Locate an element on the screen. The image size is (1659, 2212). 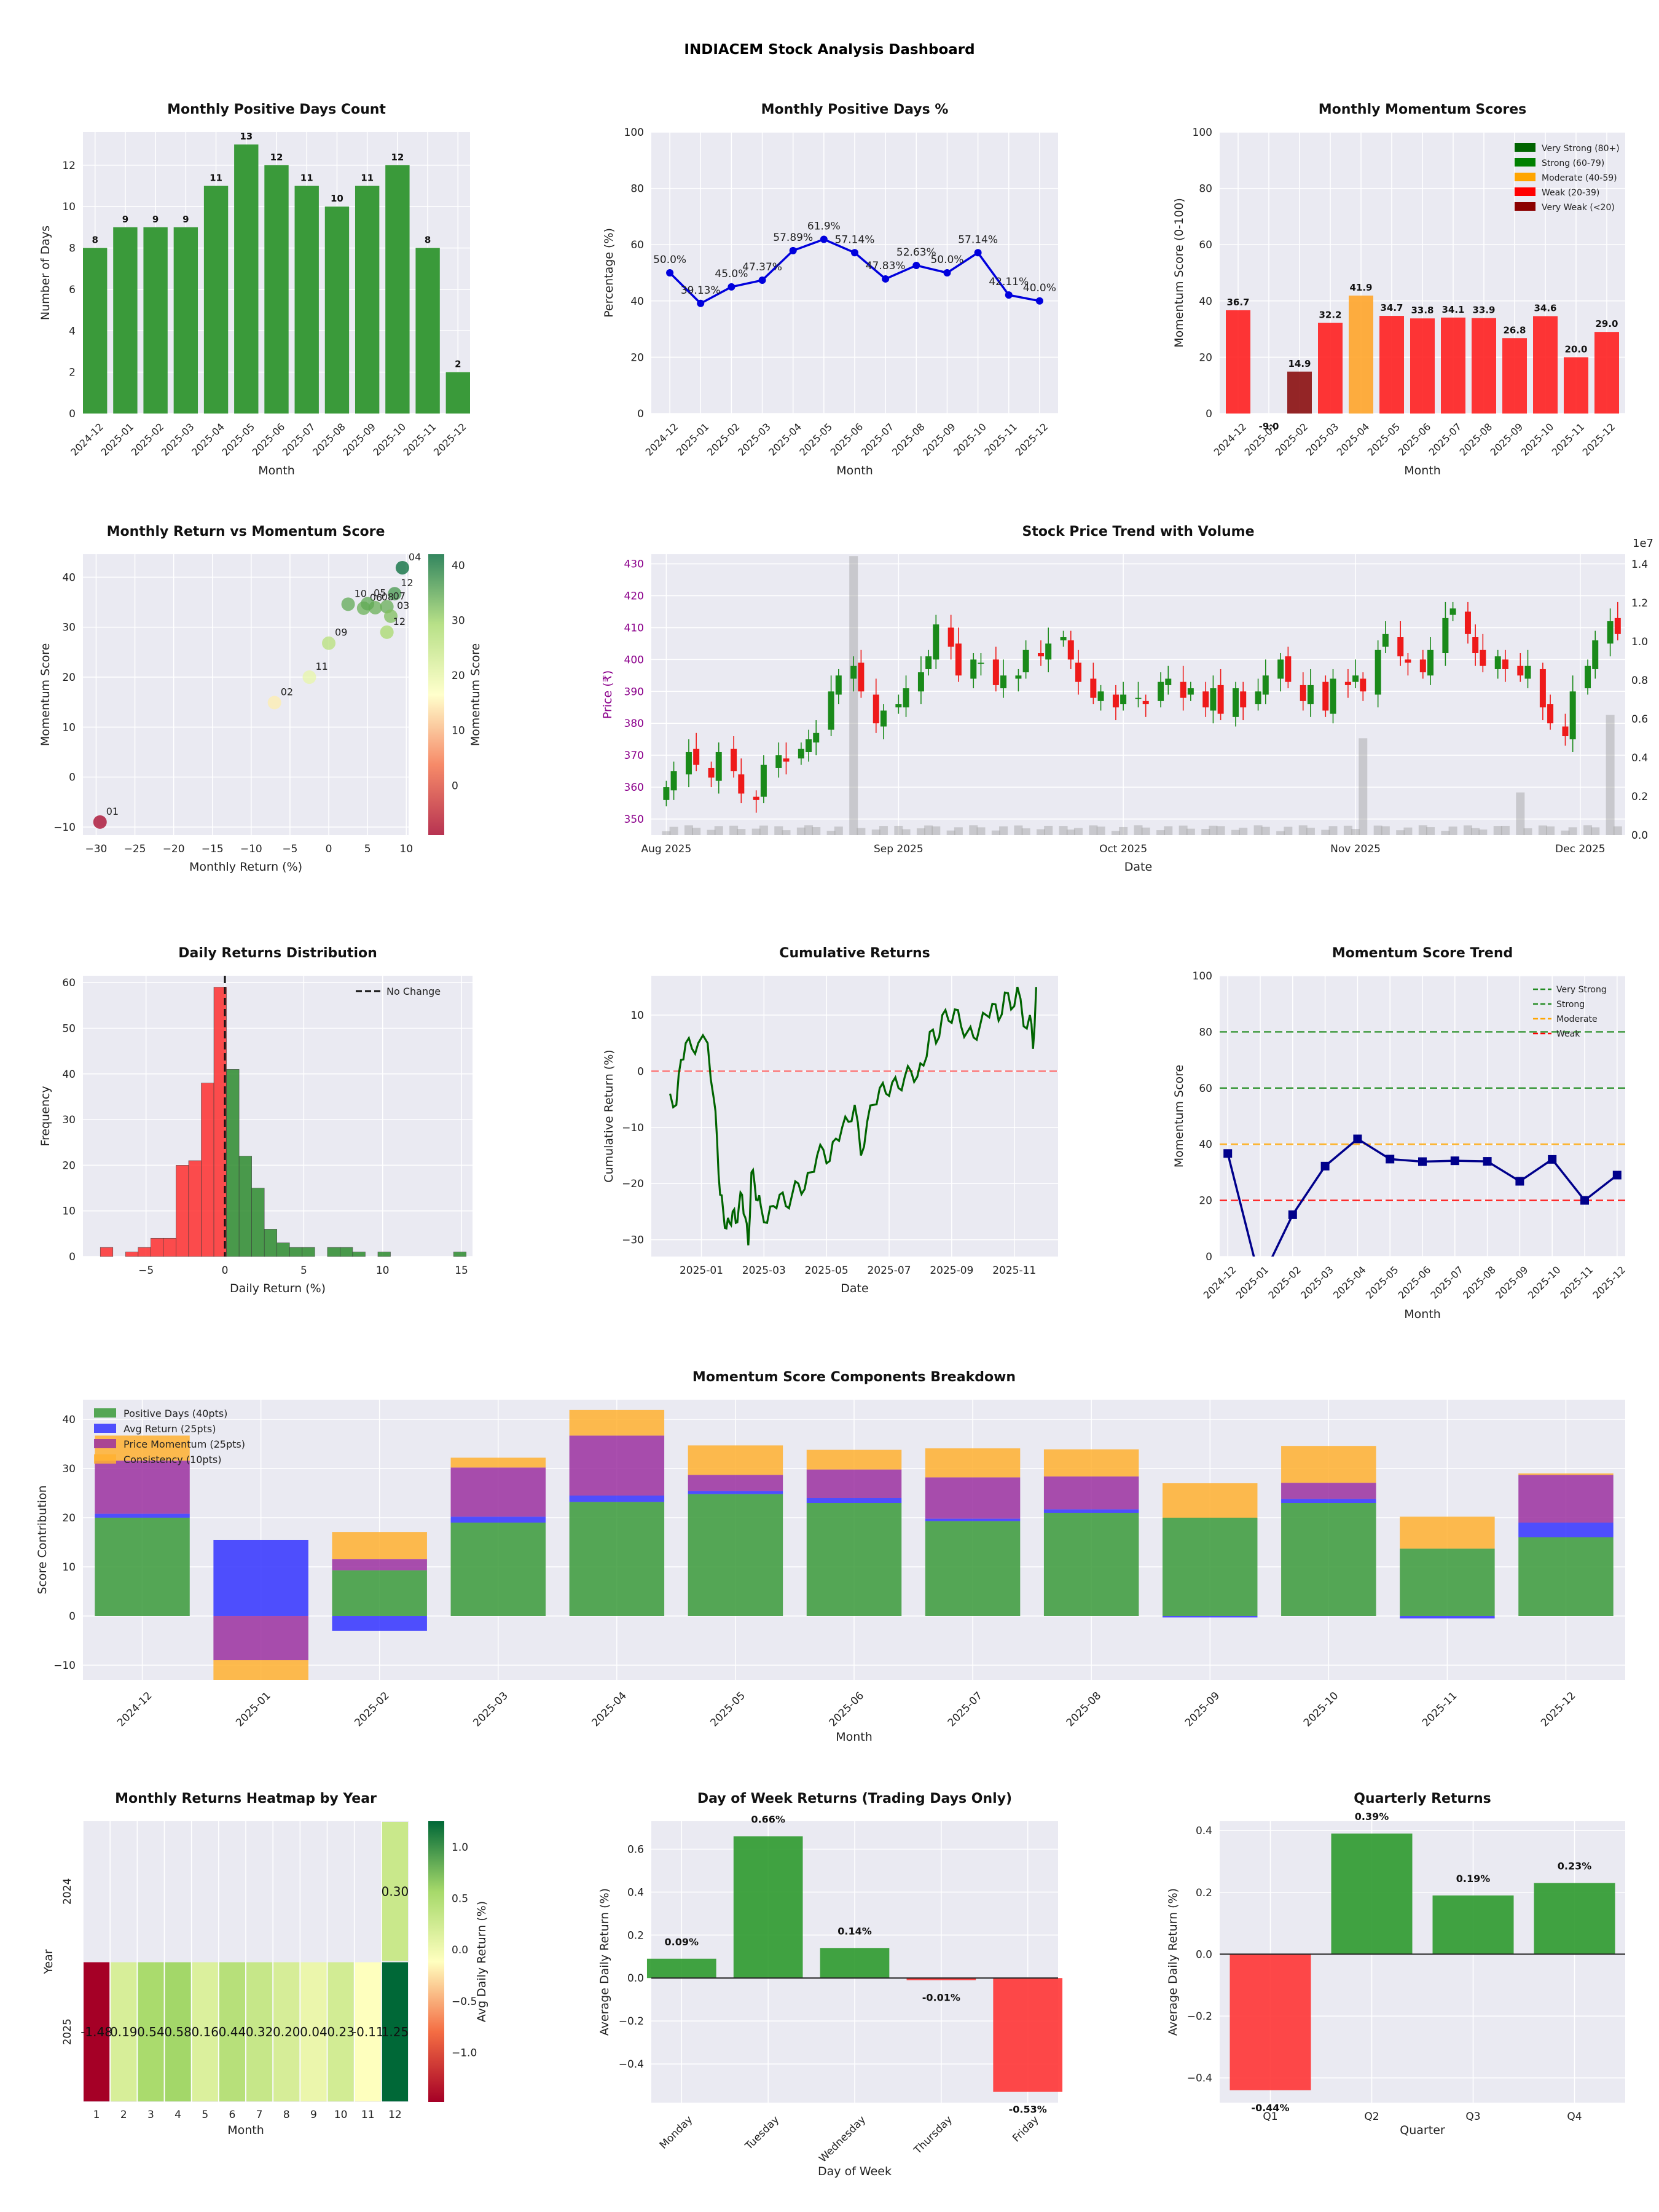
day-of-week-data-label: 0.09% is located at coordinates (682, 1942).